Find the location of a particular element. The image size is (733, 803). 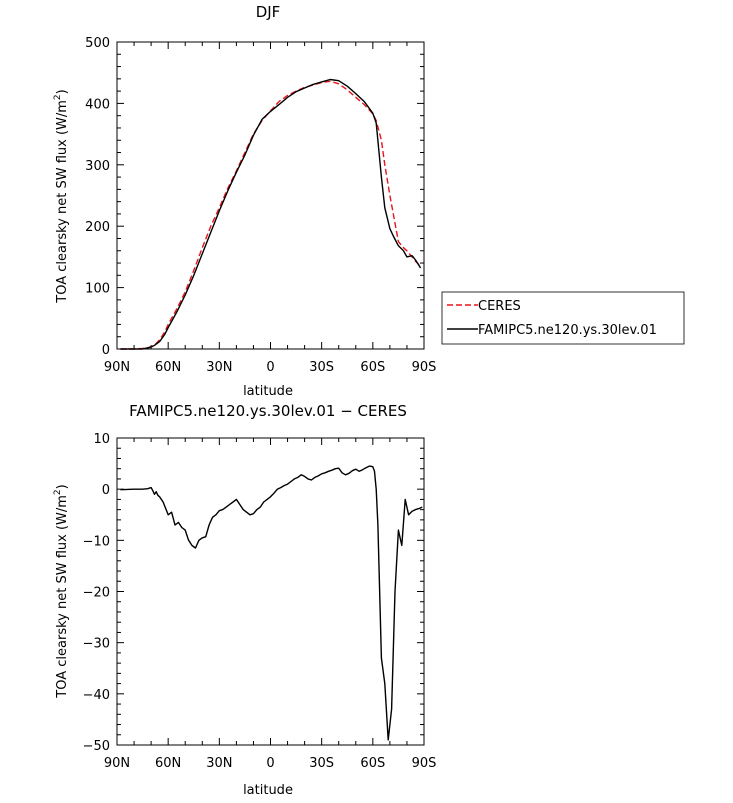

bottom-xtick-label: 0 is located at coordinates (270, 763).